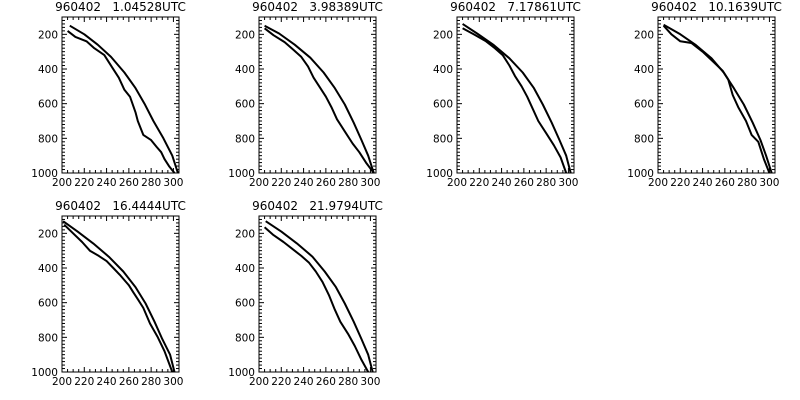  What do you see at coordinates (120, 7) in the screenshot?
I see `panel-title: 960402 1.04528UTC` at bounding box center [120, 7].